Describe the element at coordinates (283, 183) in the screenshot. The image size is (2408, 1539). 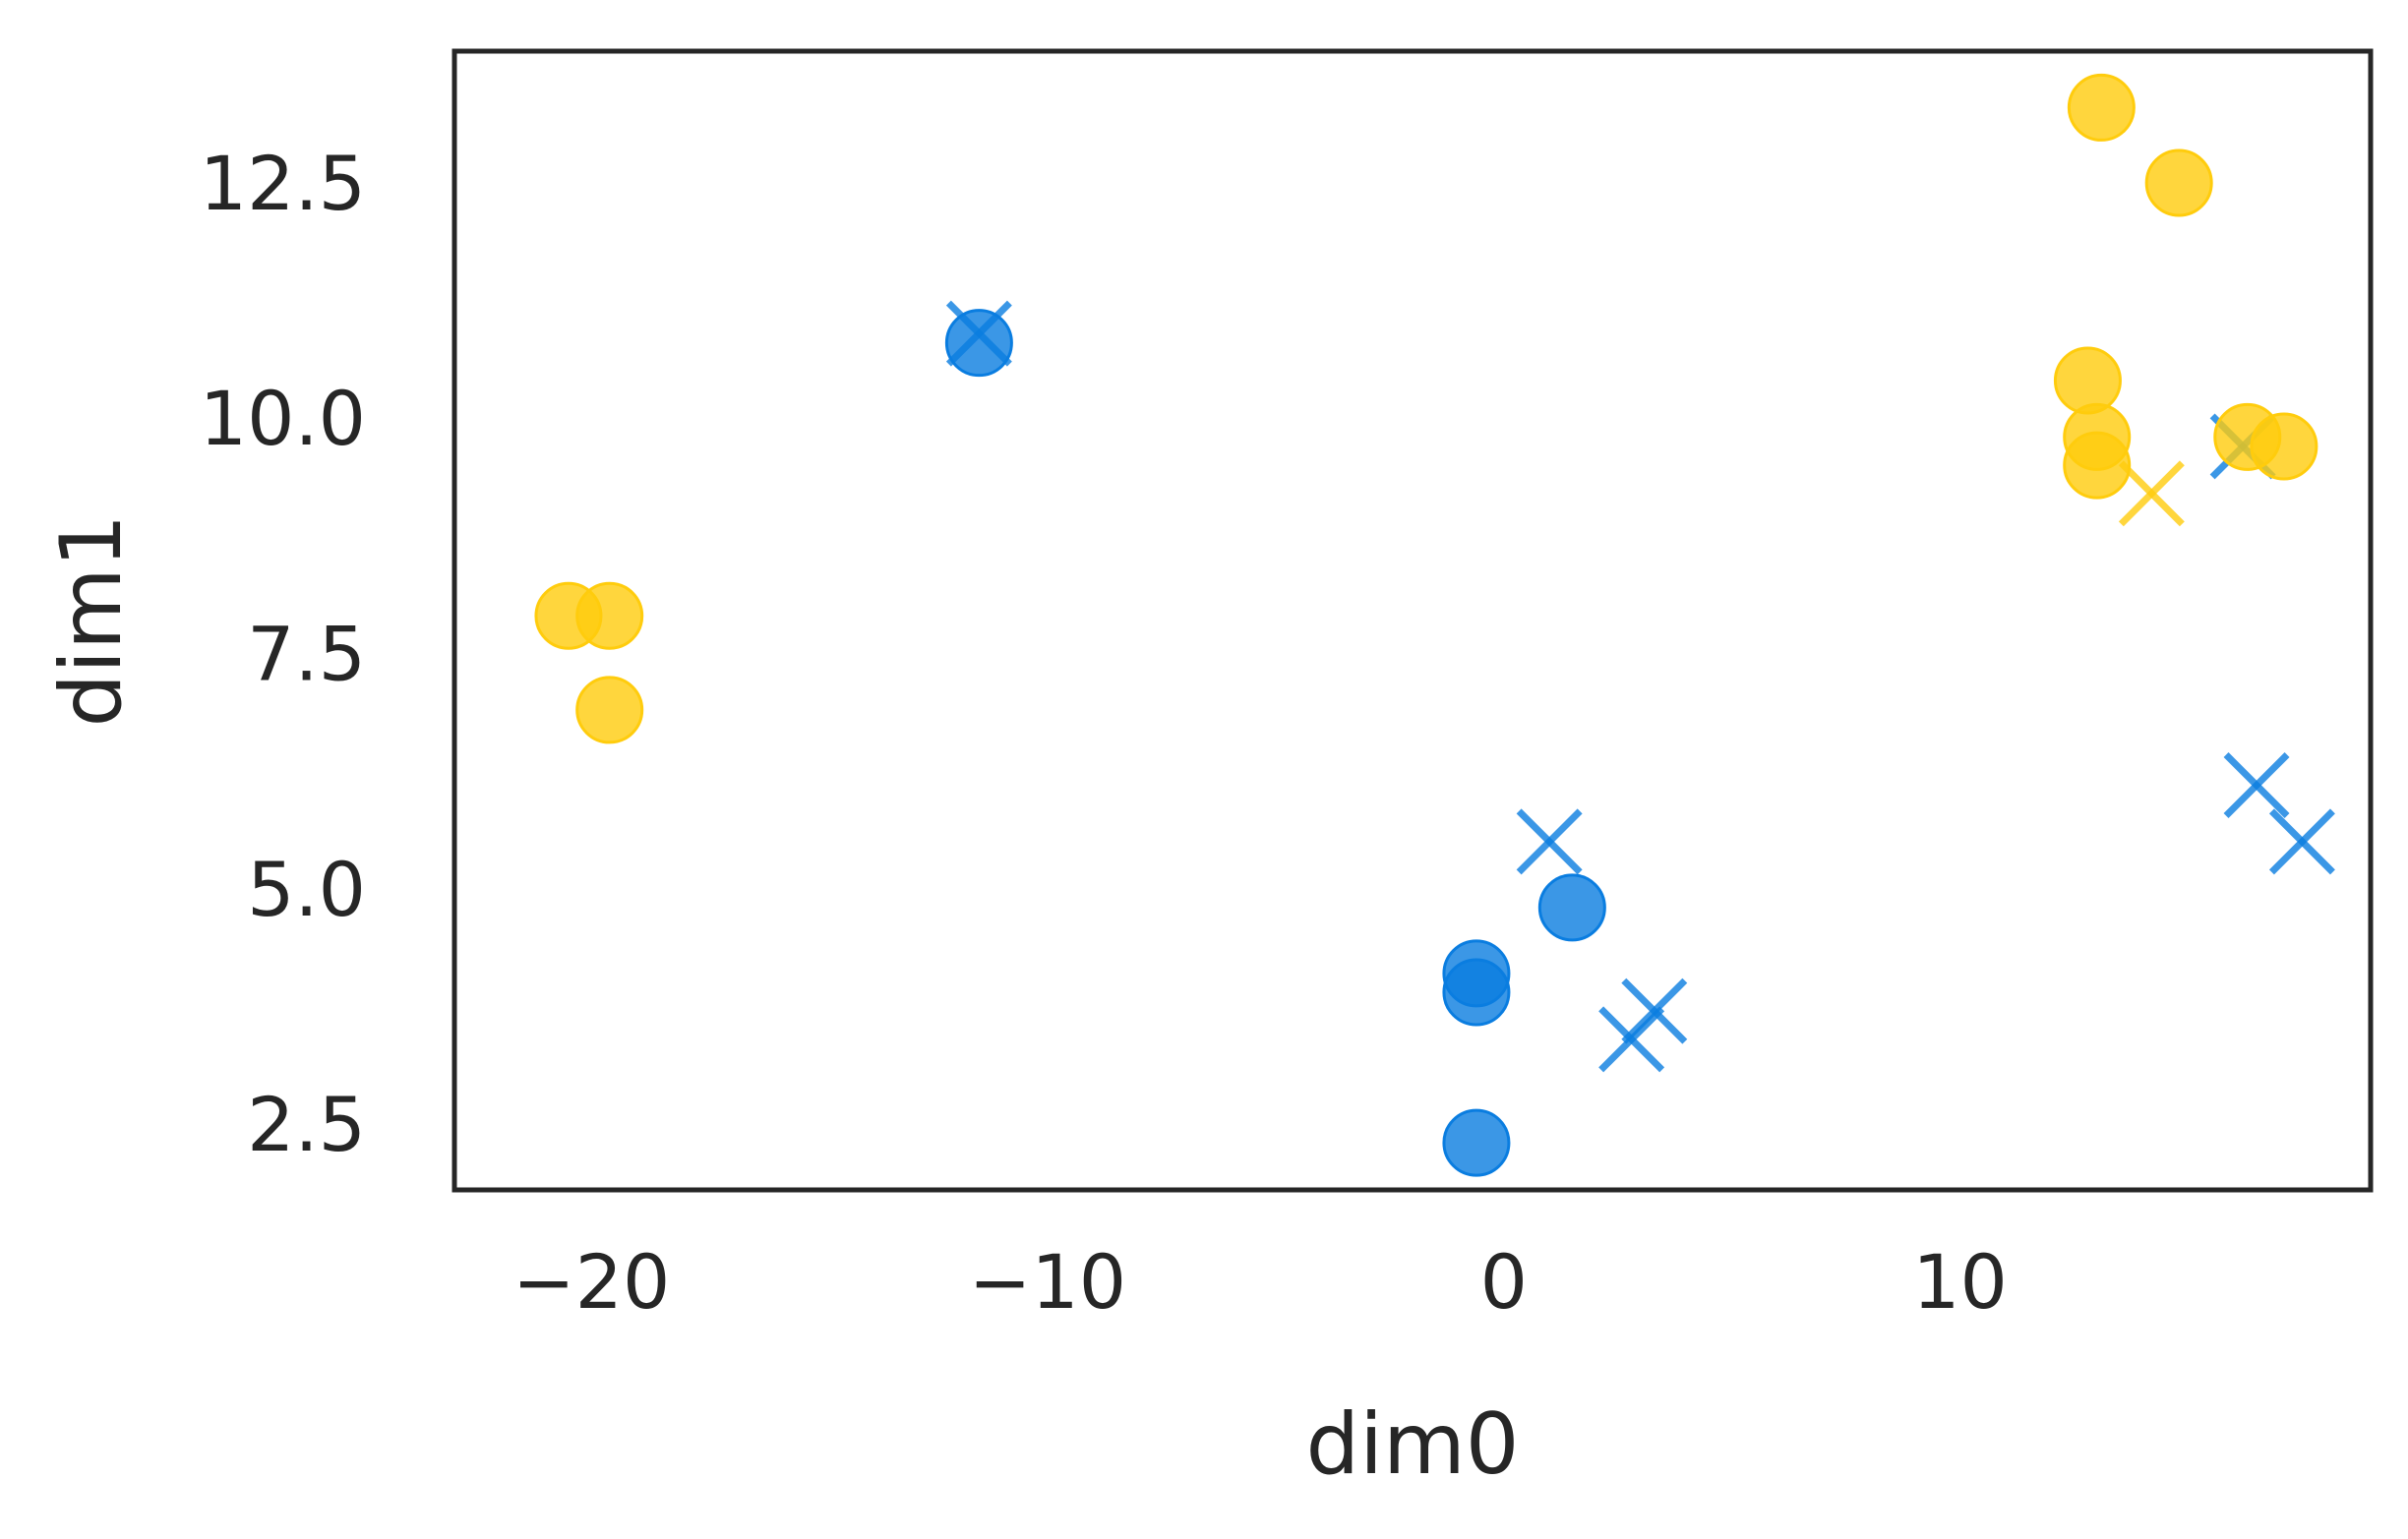
I see `y-tick-label: 12.5` at that location.